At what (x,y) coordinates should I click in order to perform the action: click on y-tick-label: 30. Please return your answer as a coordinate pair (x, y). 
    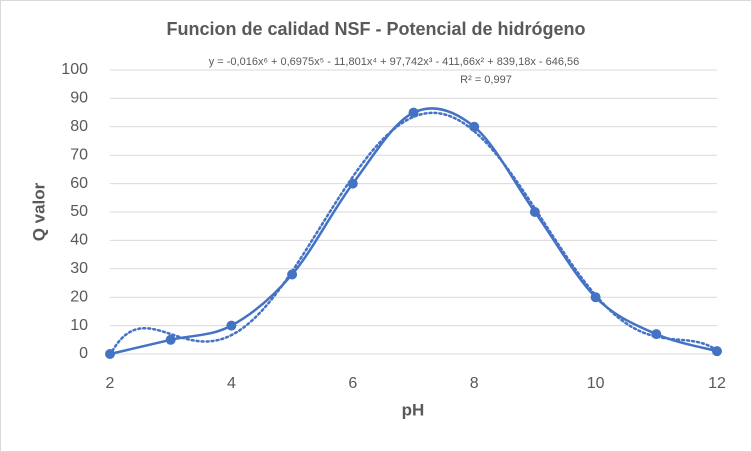
    Looking at the image, I should click on (79, 268).